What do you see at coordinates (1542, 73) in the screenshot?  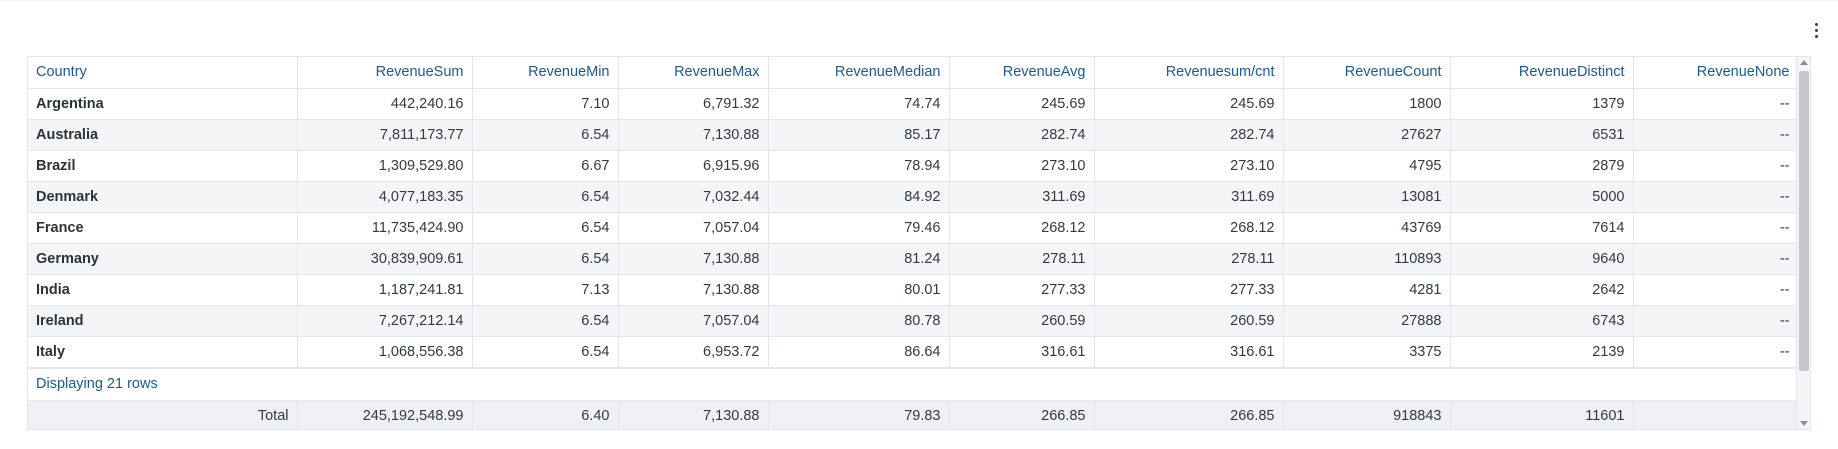 I see `column-header-revenuedistinct: RevenueDistinct` at bounding box center [1542, 73].